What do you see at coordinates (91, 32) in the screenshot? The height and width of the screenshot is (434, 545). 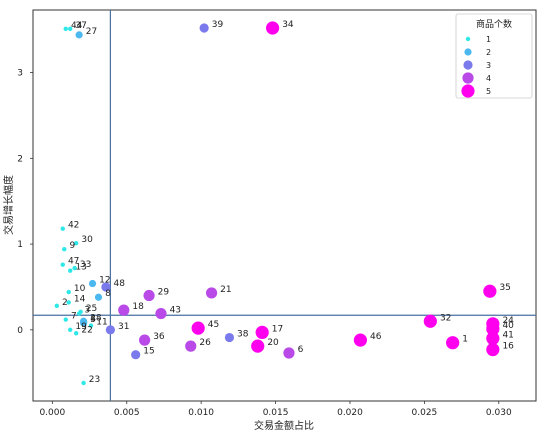 I see `point-label-27: 27` at bounding box center [91, 32].